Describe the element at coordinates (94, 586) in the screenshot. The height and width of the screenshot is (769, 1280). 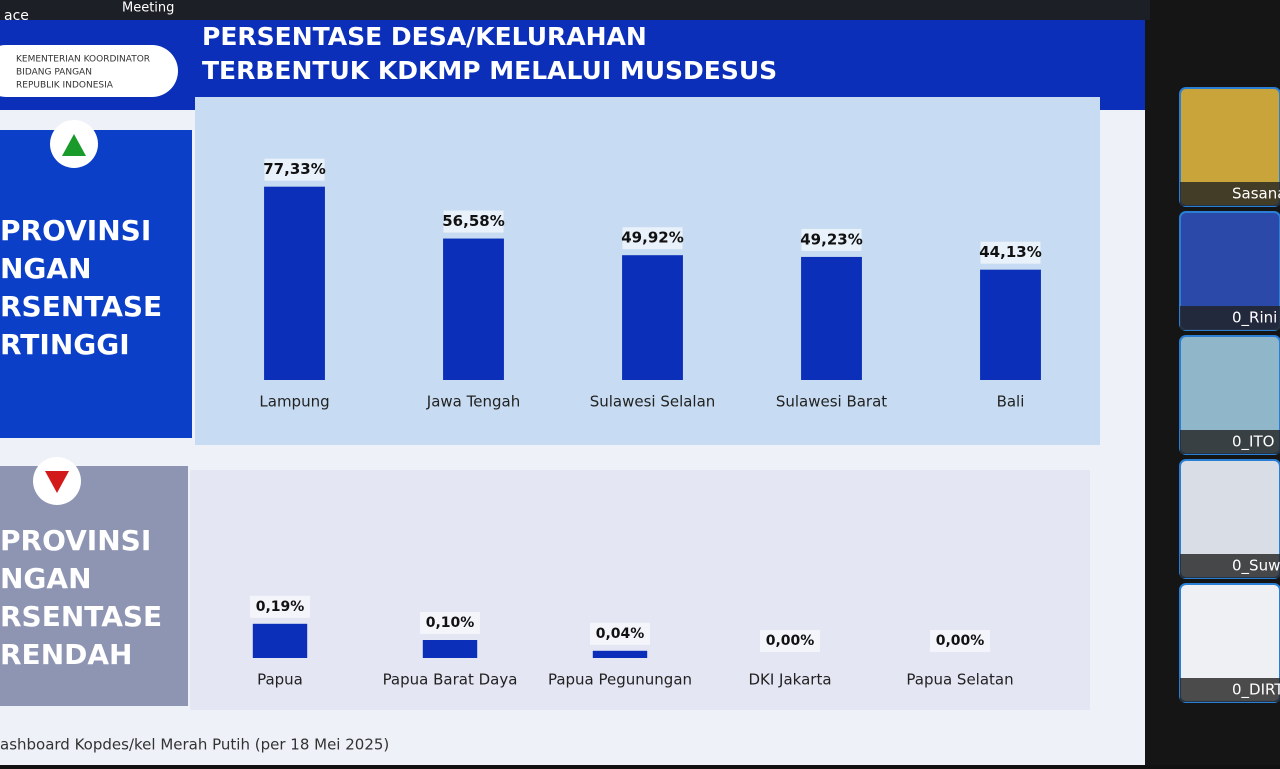
I see `bottom-panel` at that location.